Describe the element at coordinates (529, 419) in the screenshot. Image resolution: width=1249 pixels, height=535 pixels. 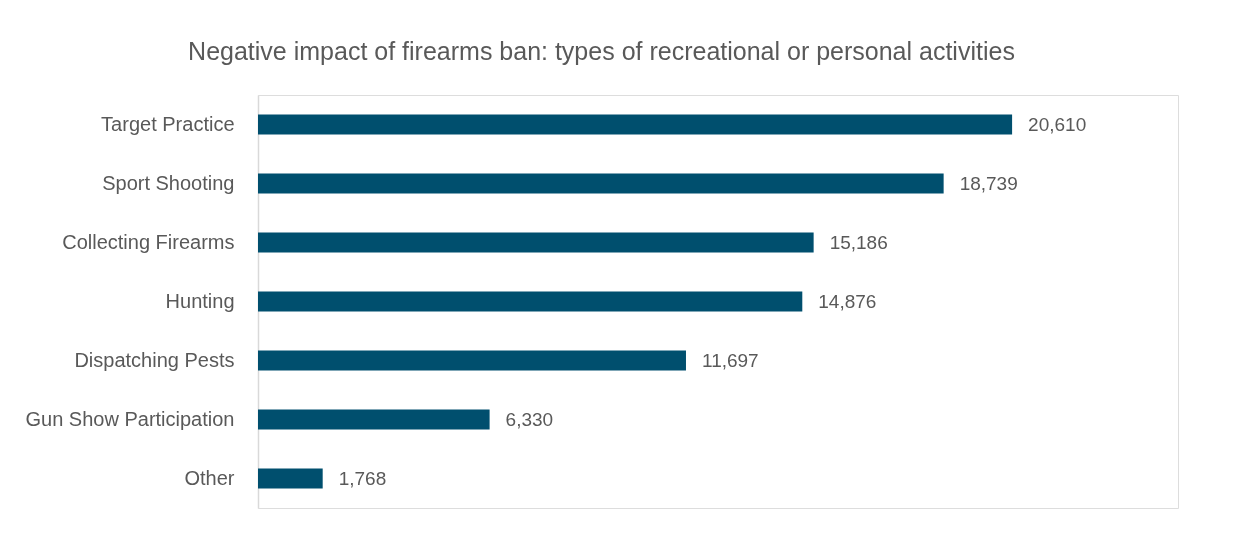
I see `data-label: 6,330` at that location.